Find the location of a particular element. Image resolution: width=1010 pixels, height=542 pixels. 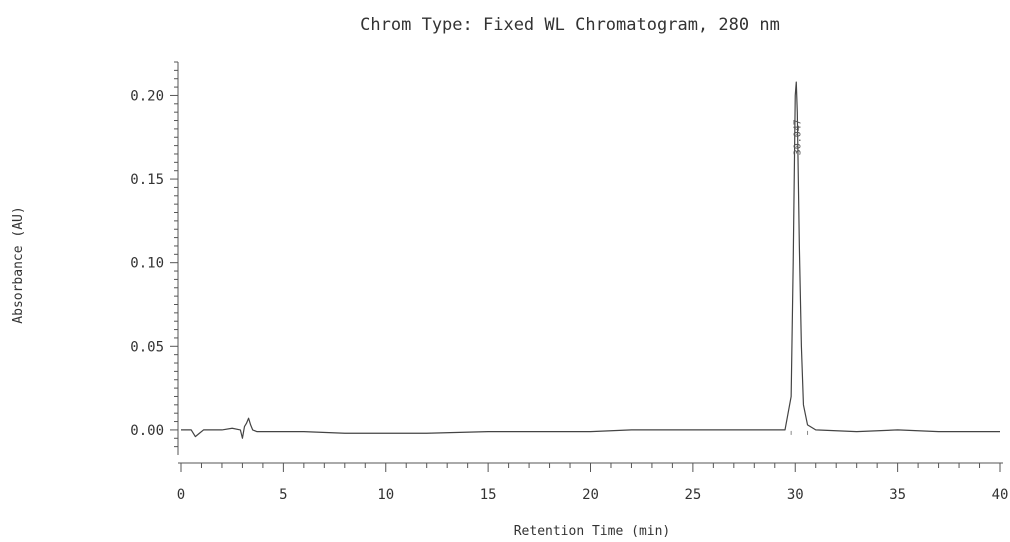

annotations-group: 30.047 is located at coordinates (797, 137).